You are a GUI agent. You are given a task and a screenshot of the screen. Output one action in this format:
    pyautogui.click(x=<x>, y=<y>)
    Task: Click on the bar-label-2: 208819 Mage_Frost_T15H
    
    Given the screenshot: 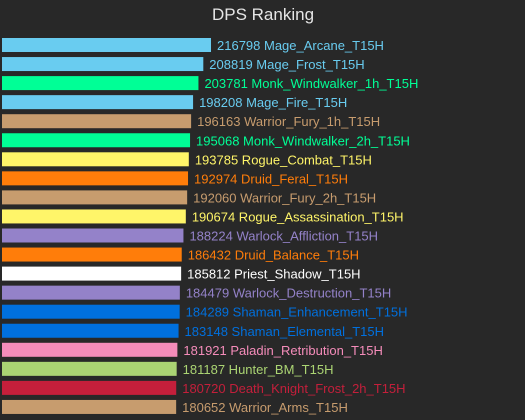 What is the action you would take?
    pyautogui.click(x=286, y=64)
    